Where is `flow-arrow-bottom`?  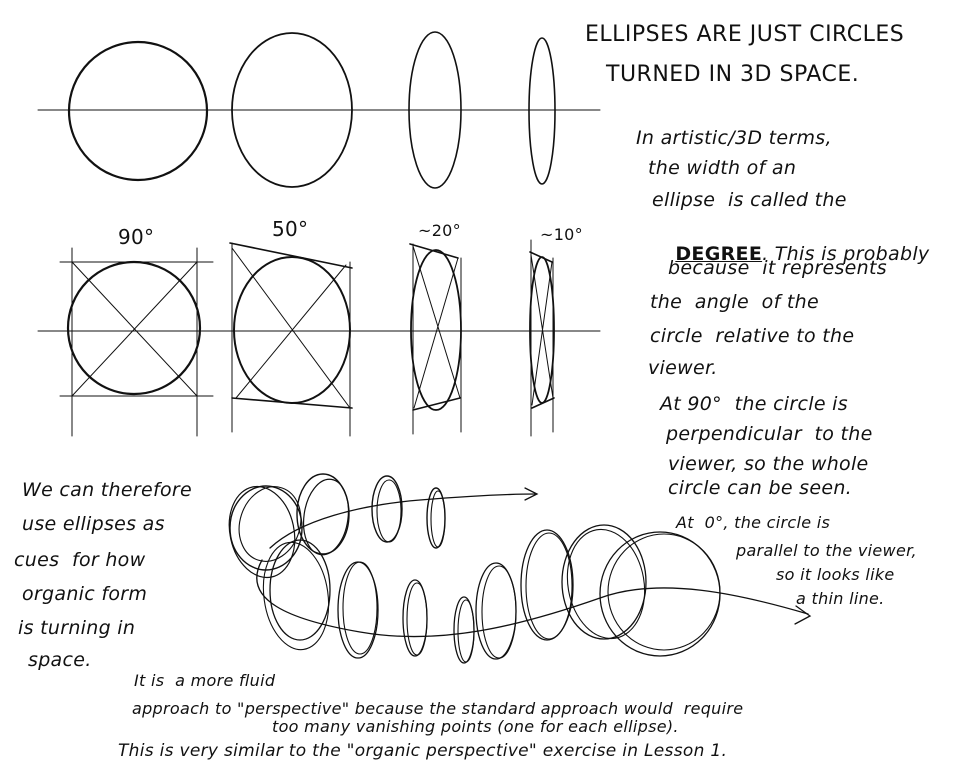 flow-arrow-bottom is located at coordinates (532, 598).